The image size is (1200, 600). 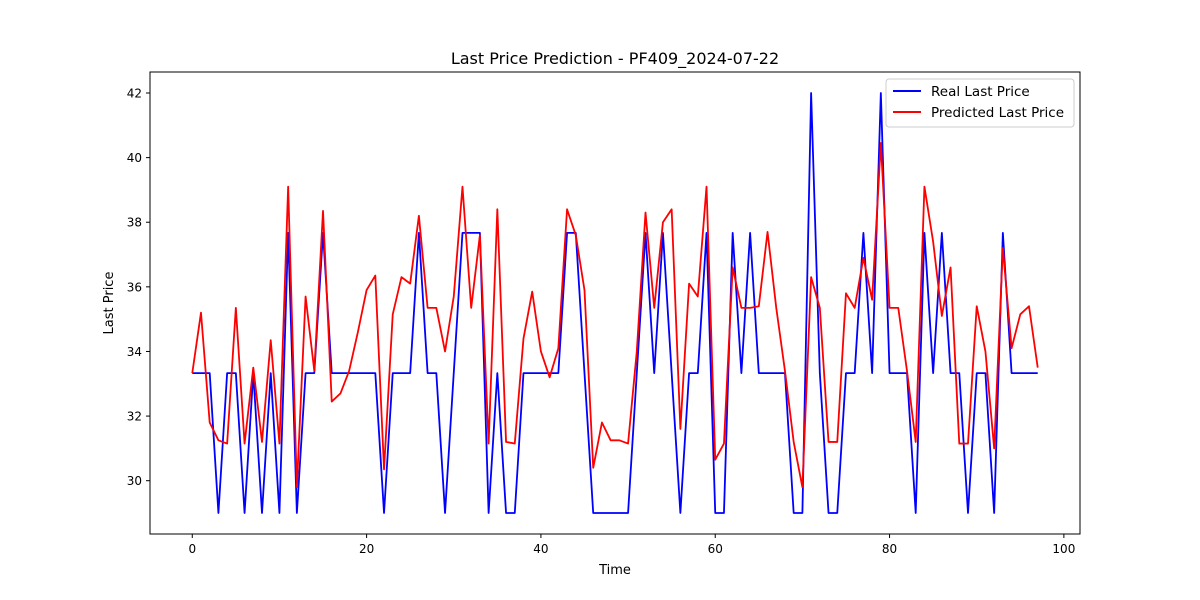 What do you see at coordinates (366, 549) in the screenshot?
I see `x-tick-label: 20` at bounding box center [366, 549].